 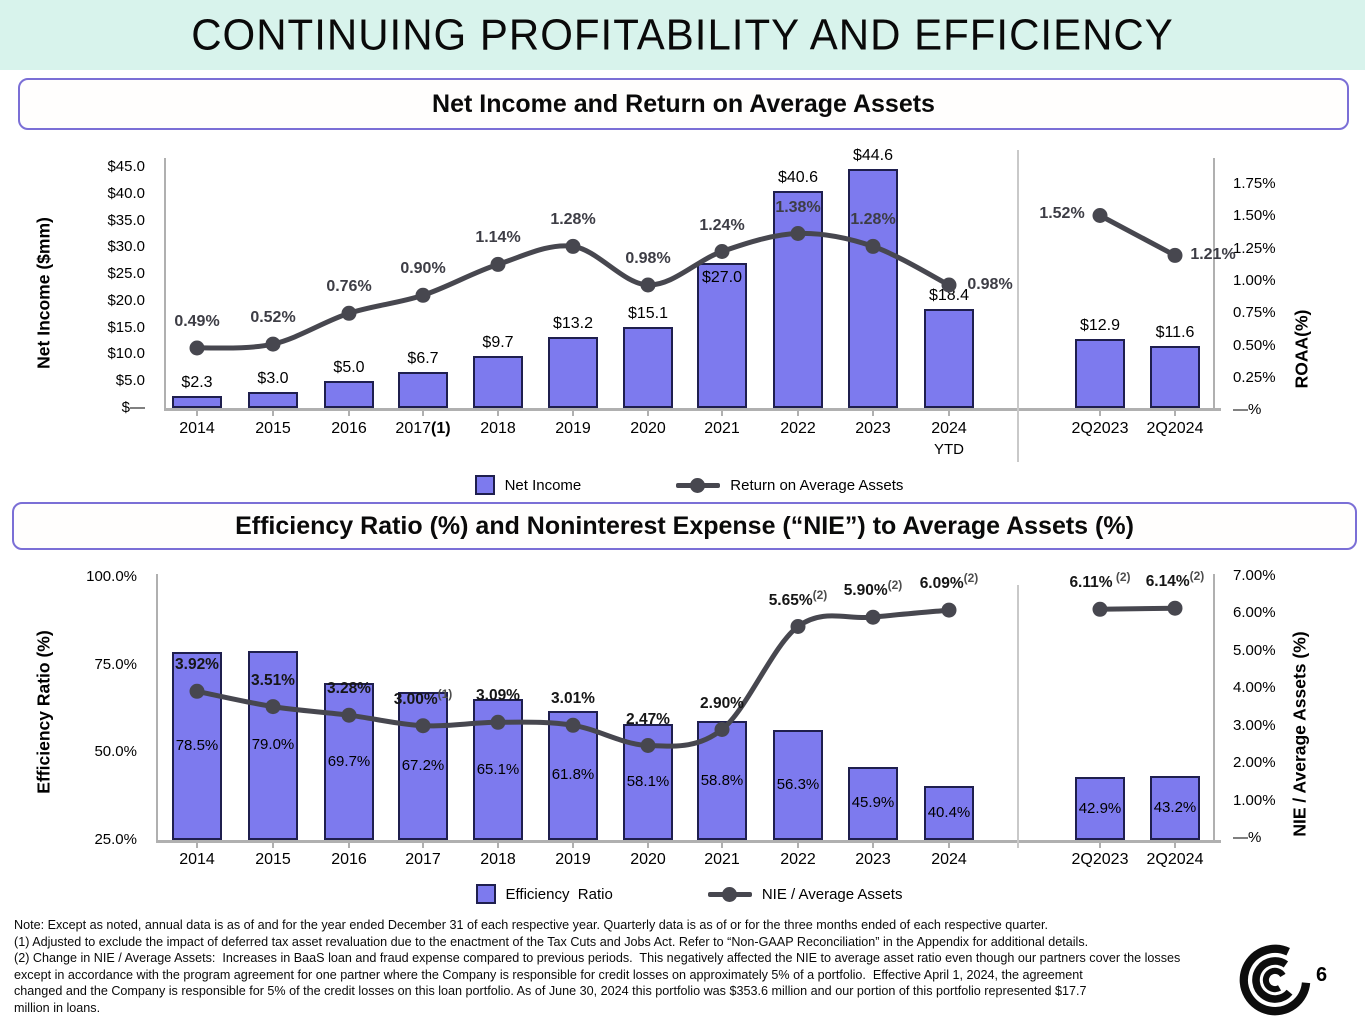 I want to click on annual-quarterly-separator, so click(x=1018, y=306).